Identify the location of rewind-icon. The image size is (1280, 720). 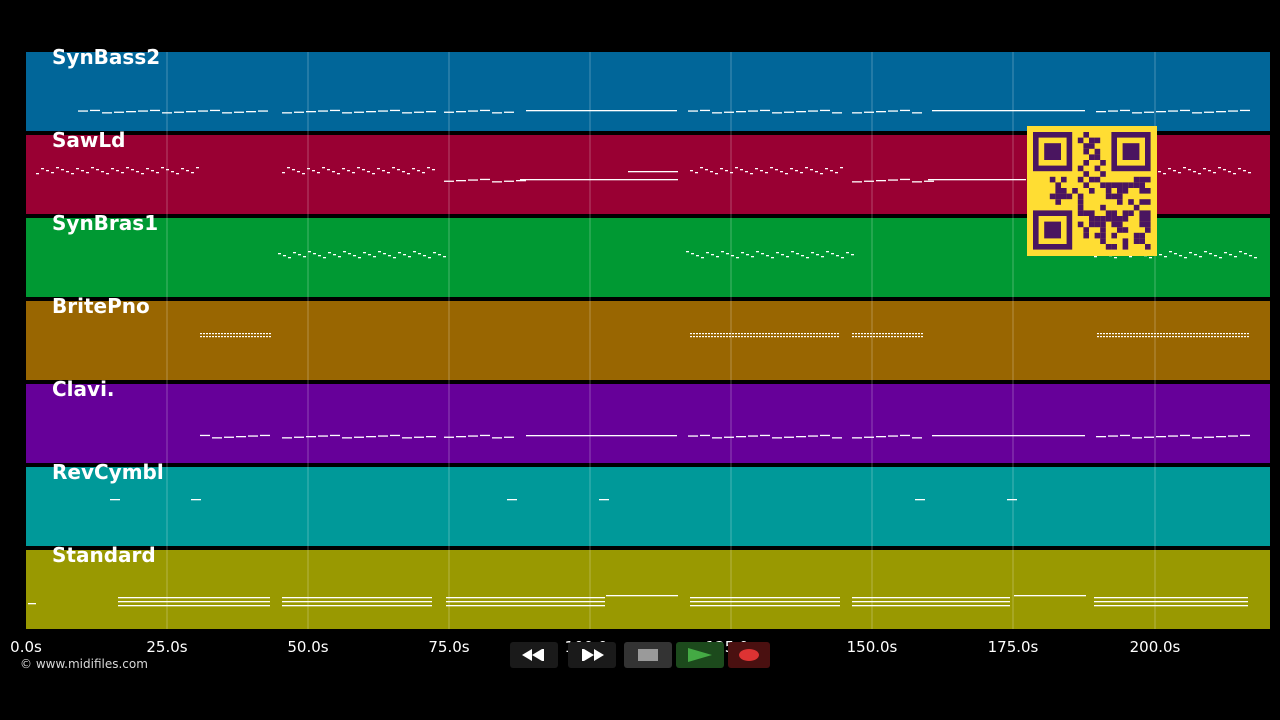
(533, 655).